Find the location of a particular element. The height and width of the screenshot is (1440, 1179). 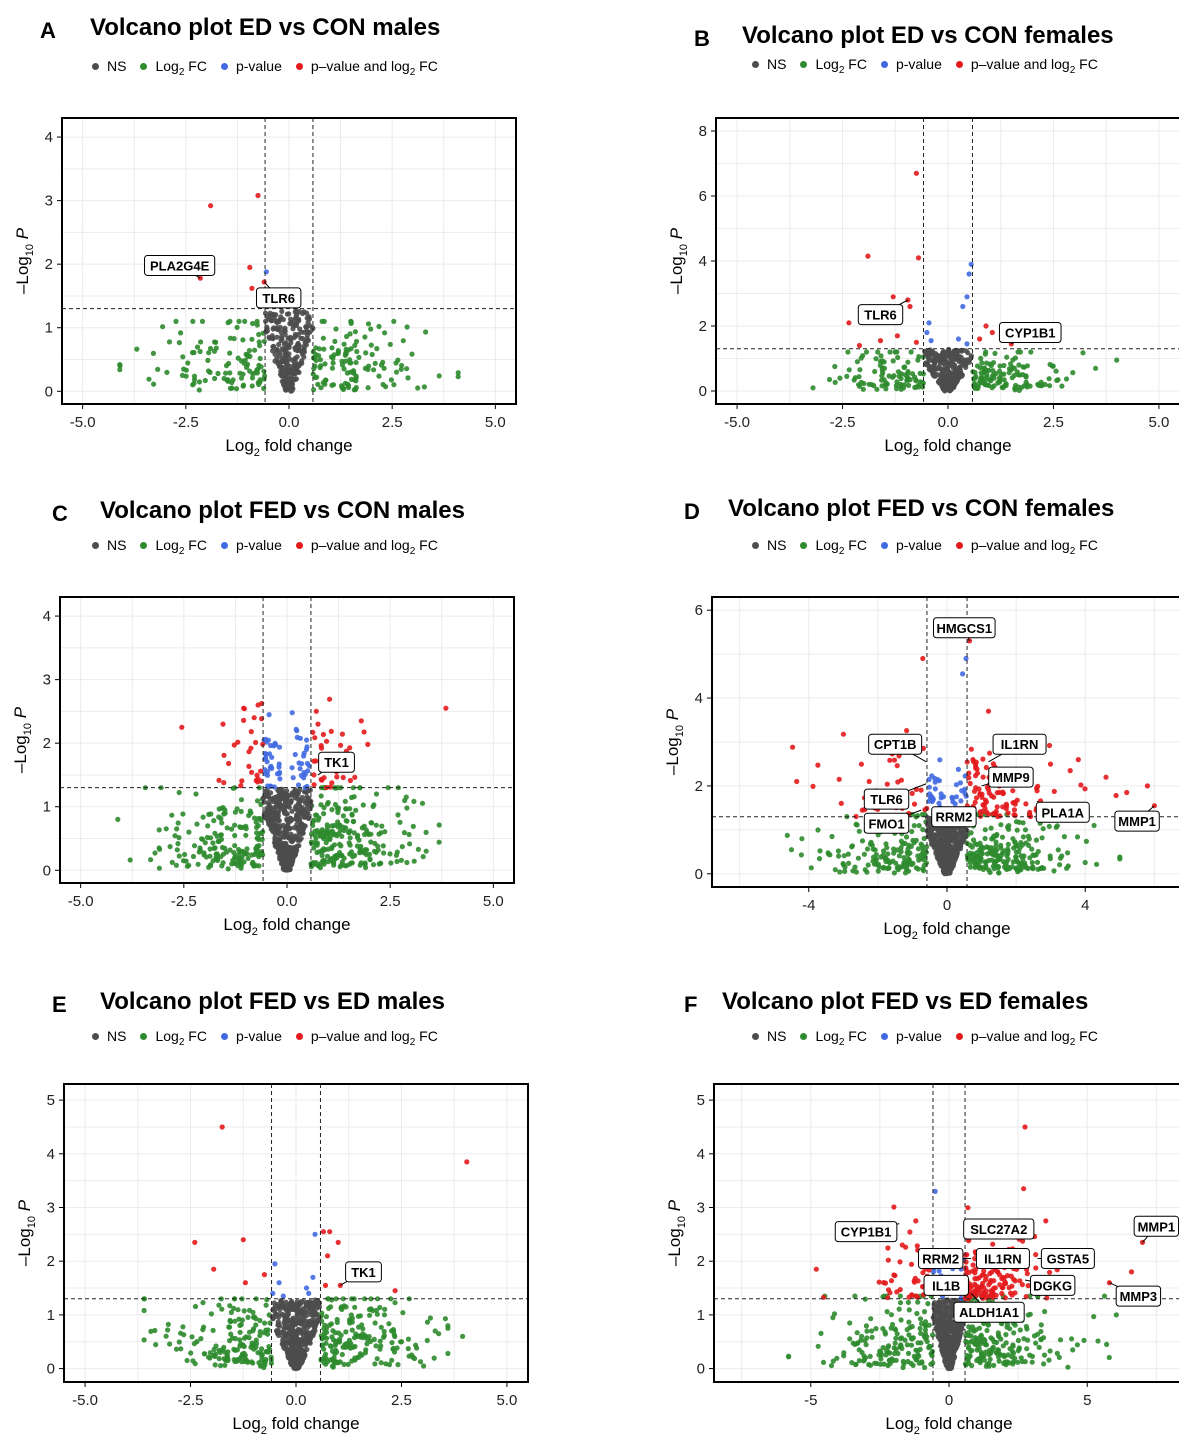

gene-label: CYP1B1 is located at coordinates (1030, 333).